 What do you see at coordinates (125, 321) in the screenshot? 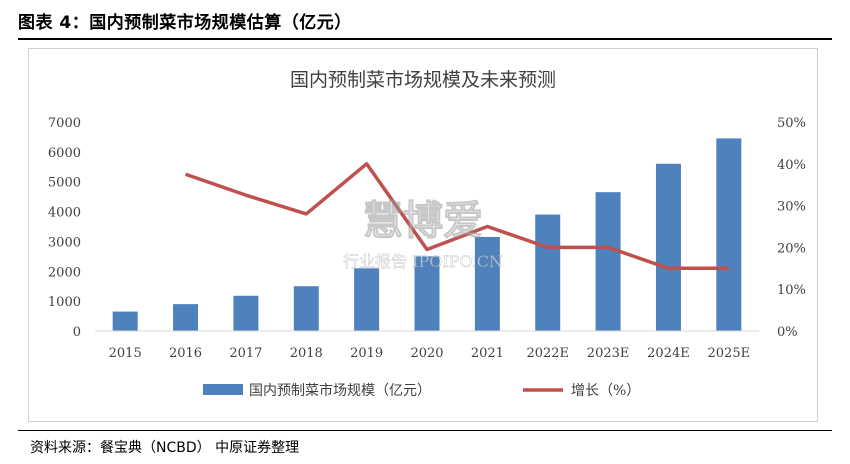
I see `bar-2015` at bounding box center [125, 321].